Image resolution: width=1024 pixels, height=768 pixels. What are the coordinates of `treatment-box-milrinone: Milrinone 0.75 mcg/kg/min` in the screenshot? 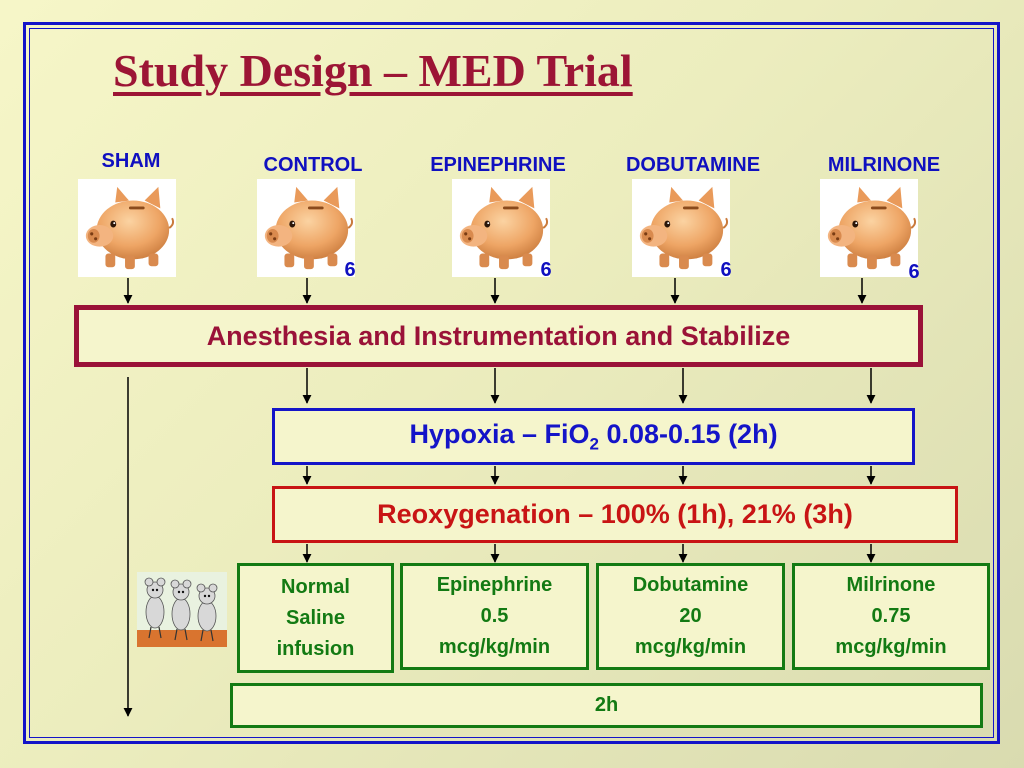 It's located at (891, 616).